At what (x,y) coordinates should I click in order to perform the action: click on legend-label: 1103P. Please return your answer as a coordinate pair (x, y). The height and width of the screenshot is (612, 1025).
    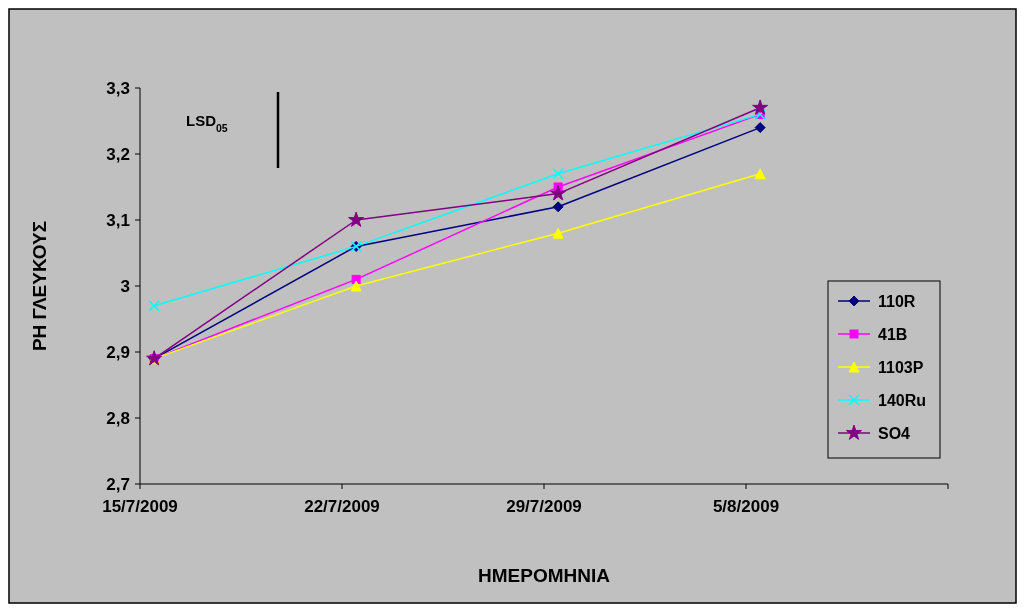
    Looking at the image, I should click on (901, 367).